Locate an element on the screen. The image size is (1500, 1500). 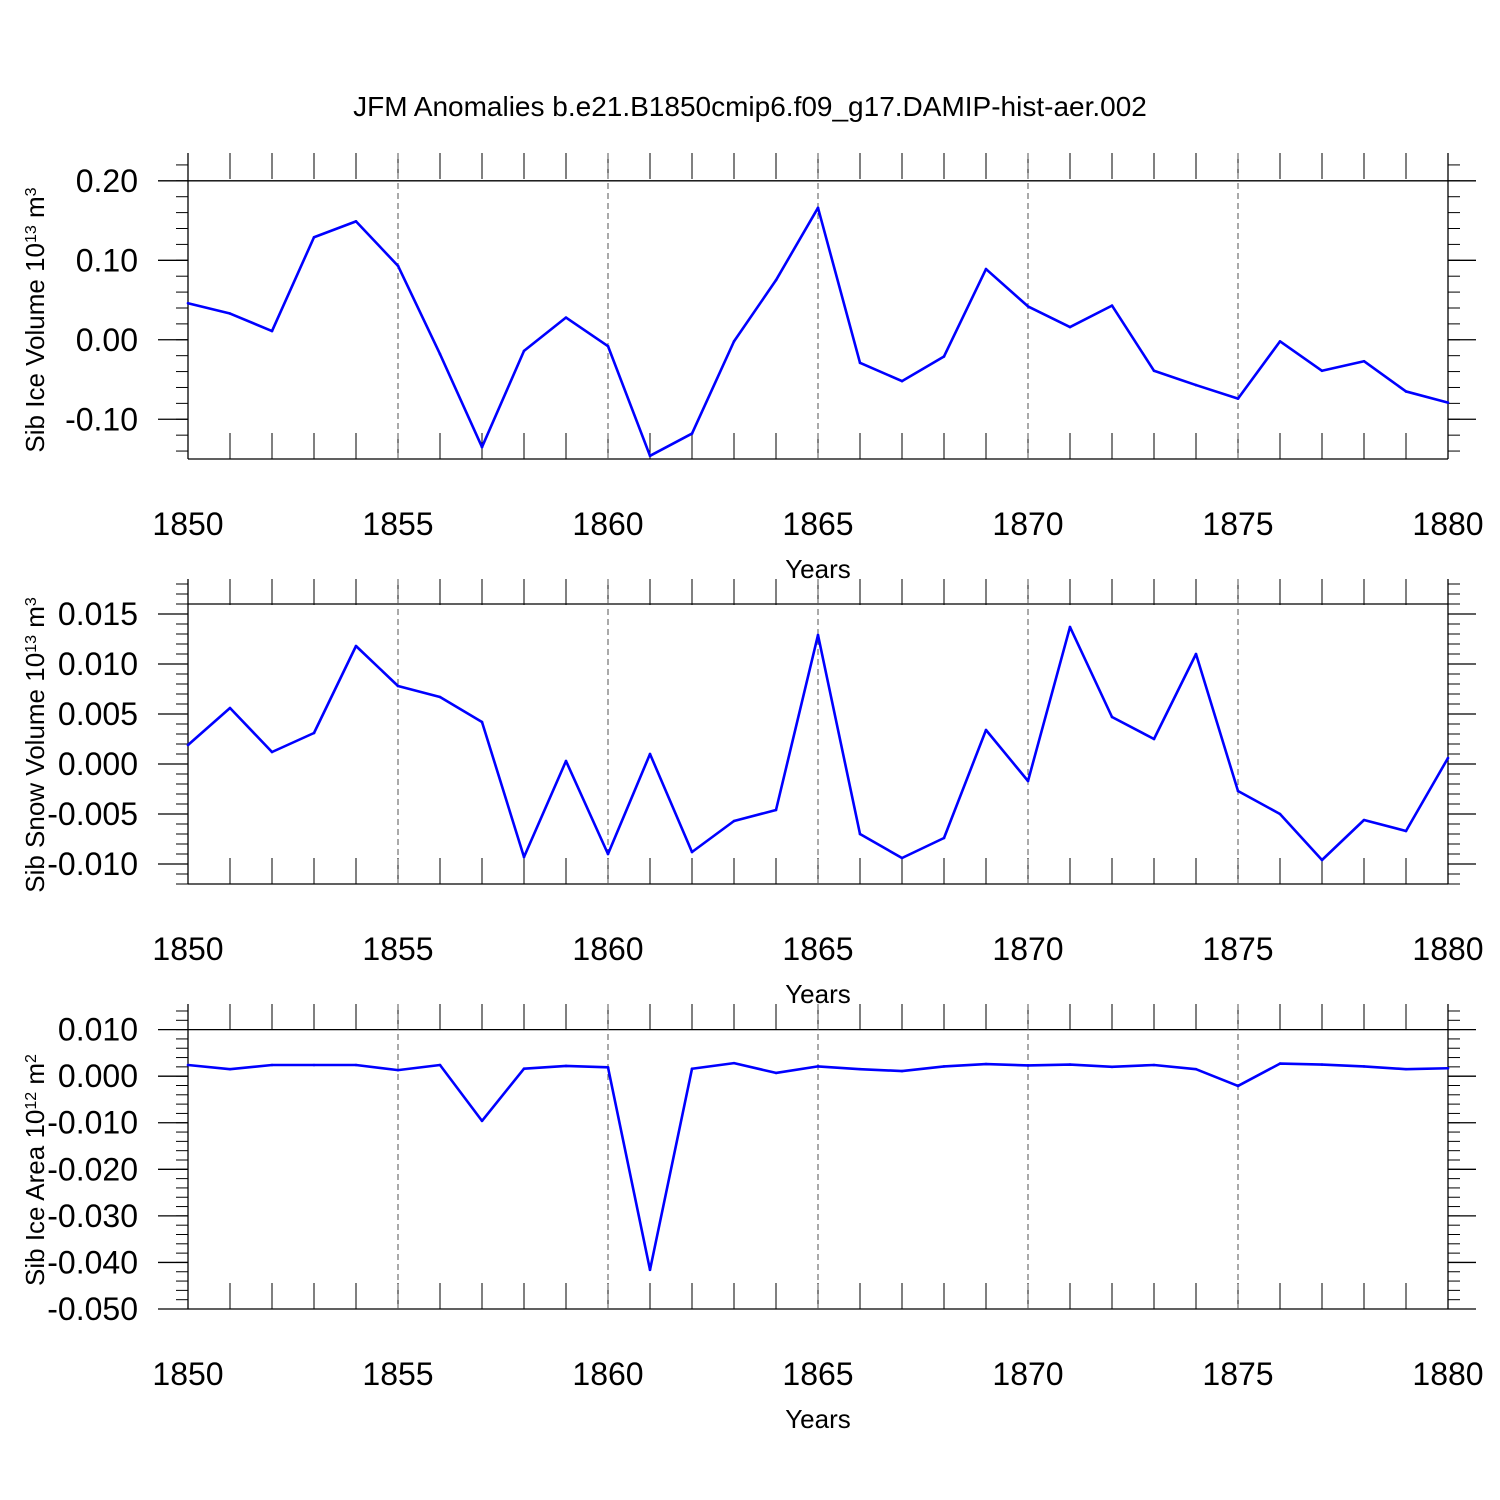
y-tick-label: 0.00 is located at coordinates (107, 340).